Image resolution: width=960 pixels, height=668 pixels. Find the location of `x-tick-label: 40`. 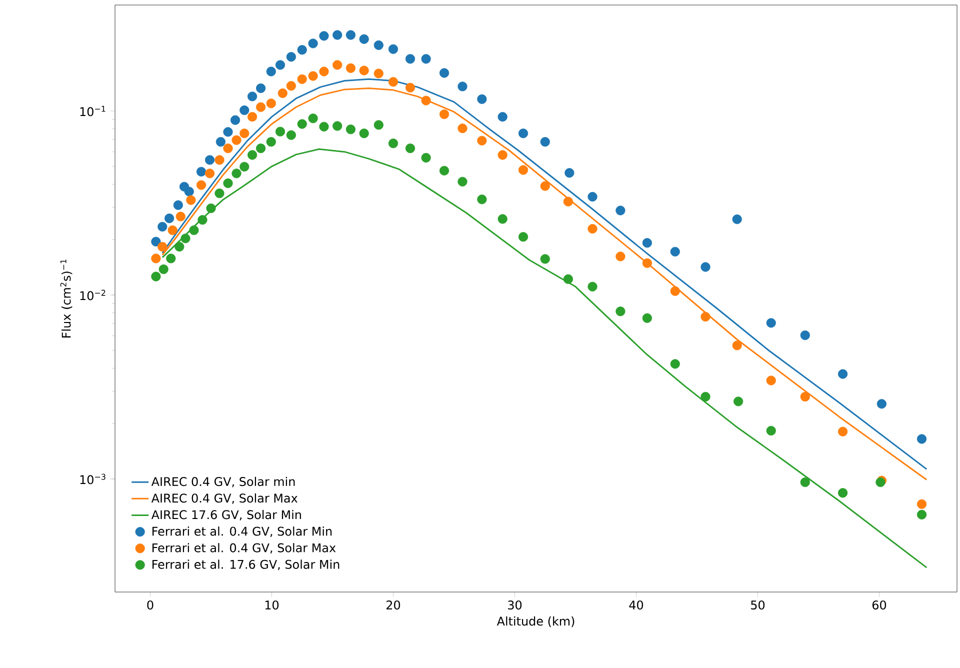

x-tick-label: 40 is located at coordinates (636, 605).